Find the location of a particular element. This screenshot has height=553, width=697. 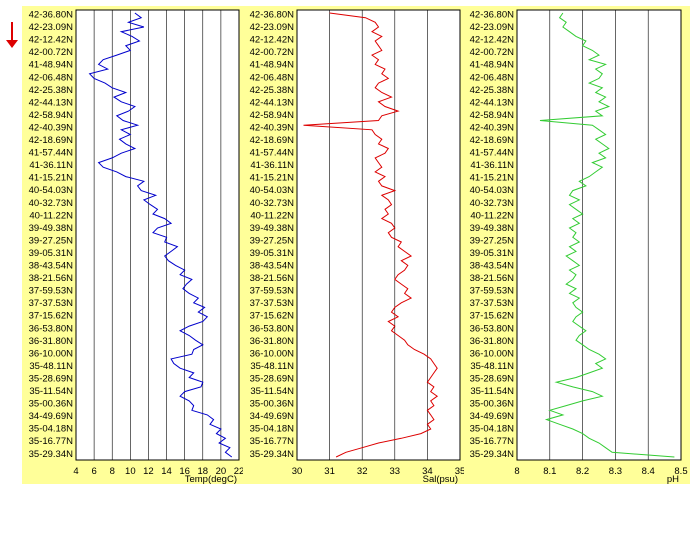

y-tick-label: 41-48.94N is located at coordinates (272, 65).